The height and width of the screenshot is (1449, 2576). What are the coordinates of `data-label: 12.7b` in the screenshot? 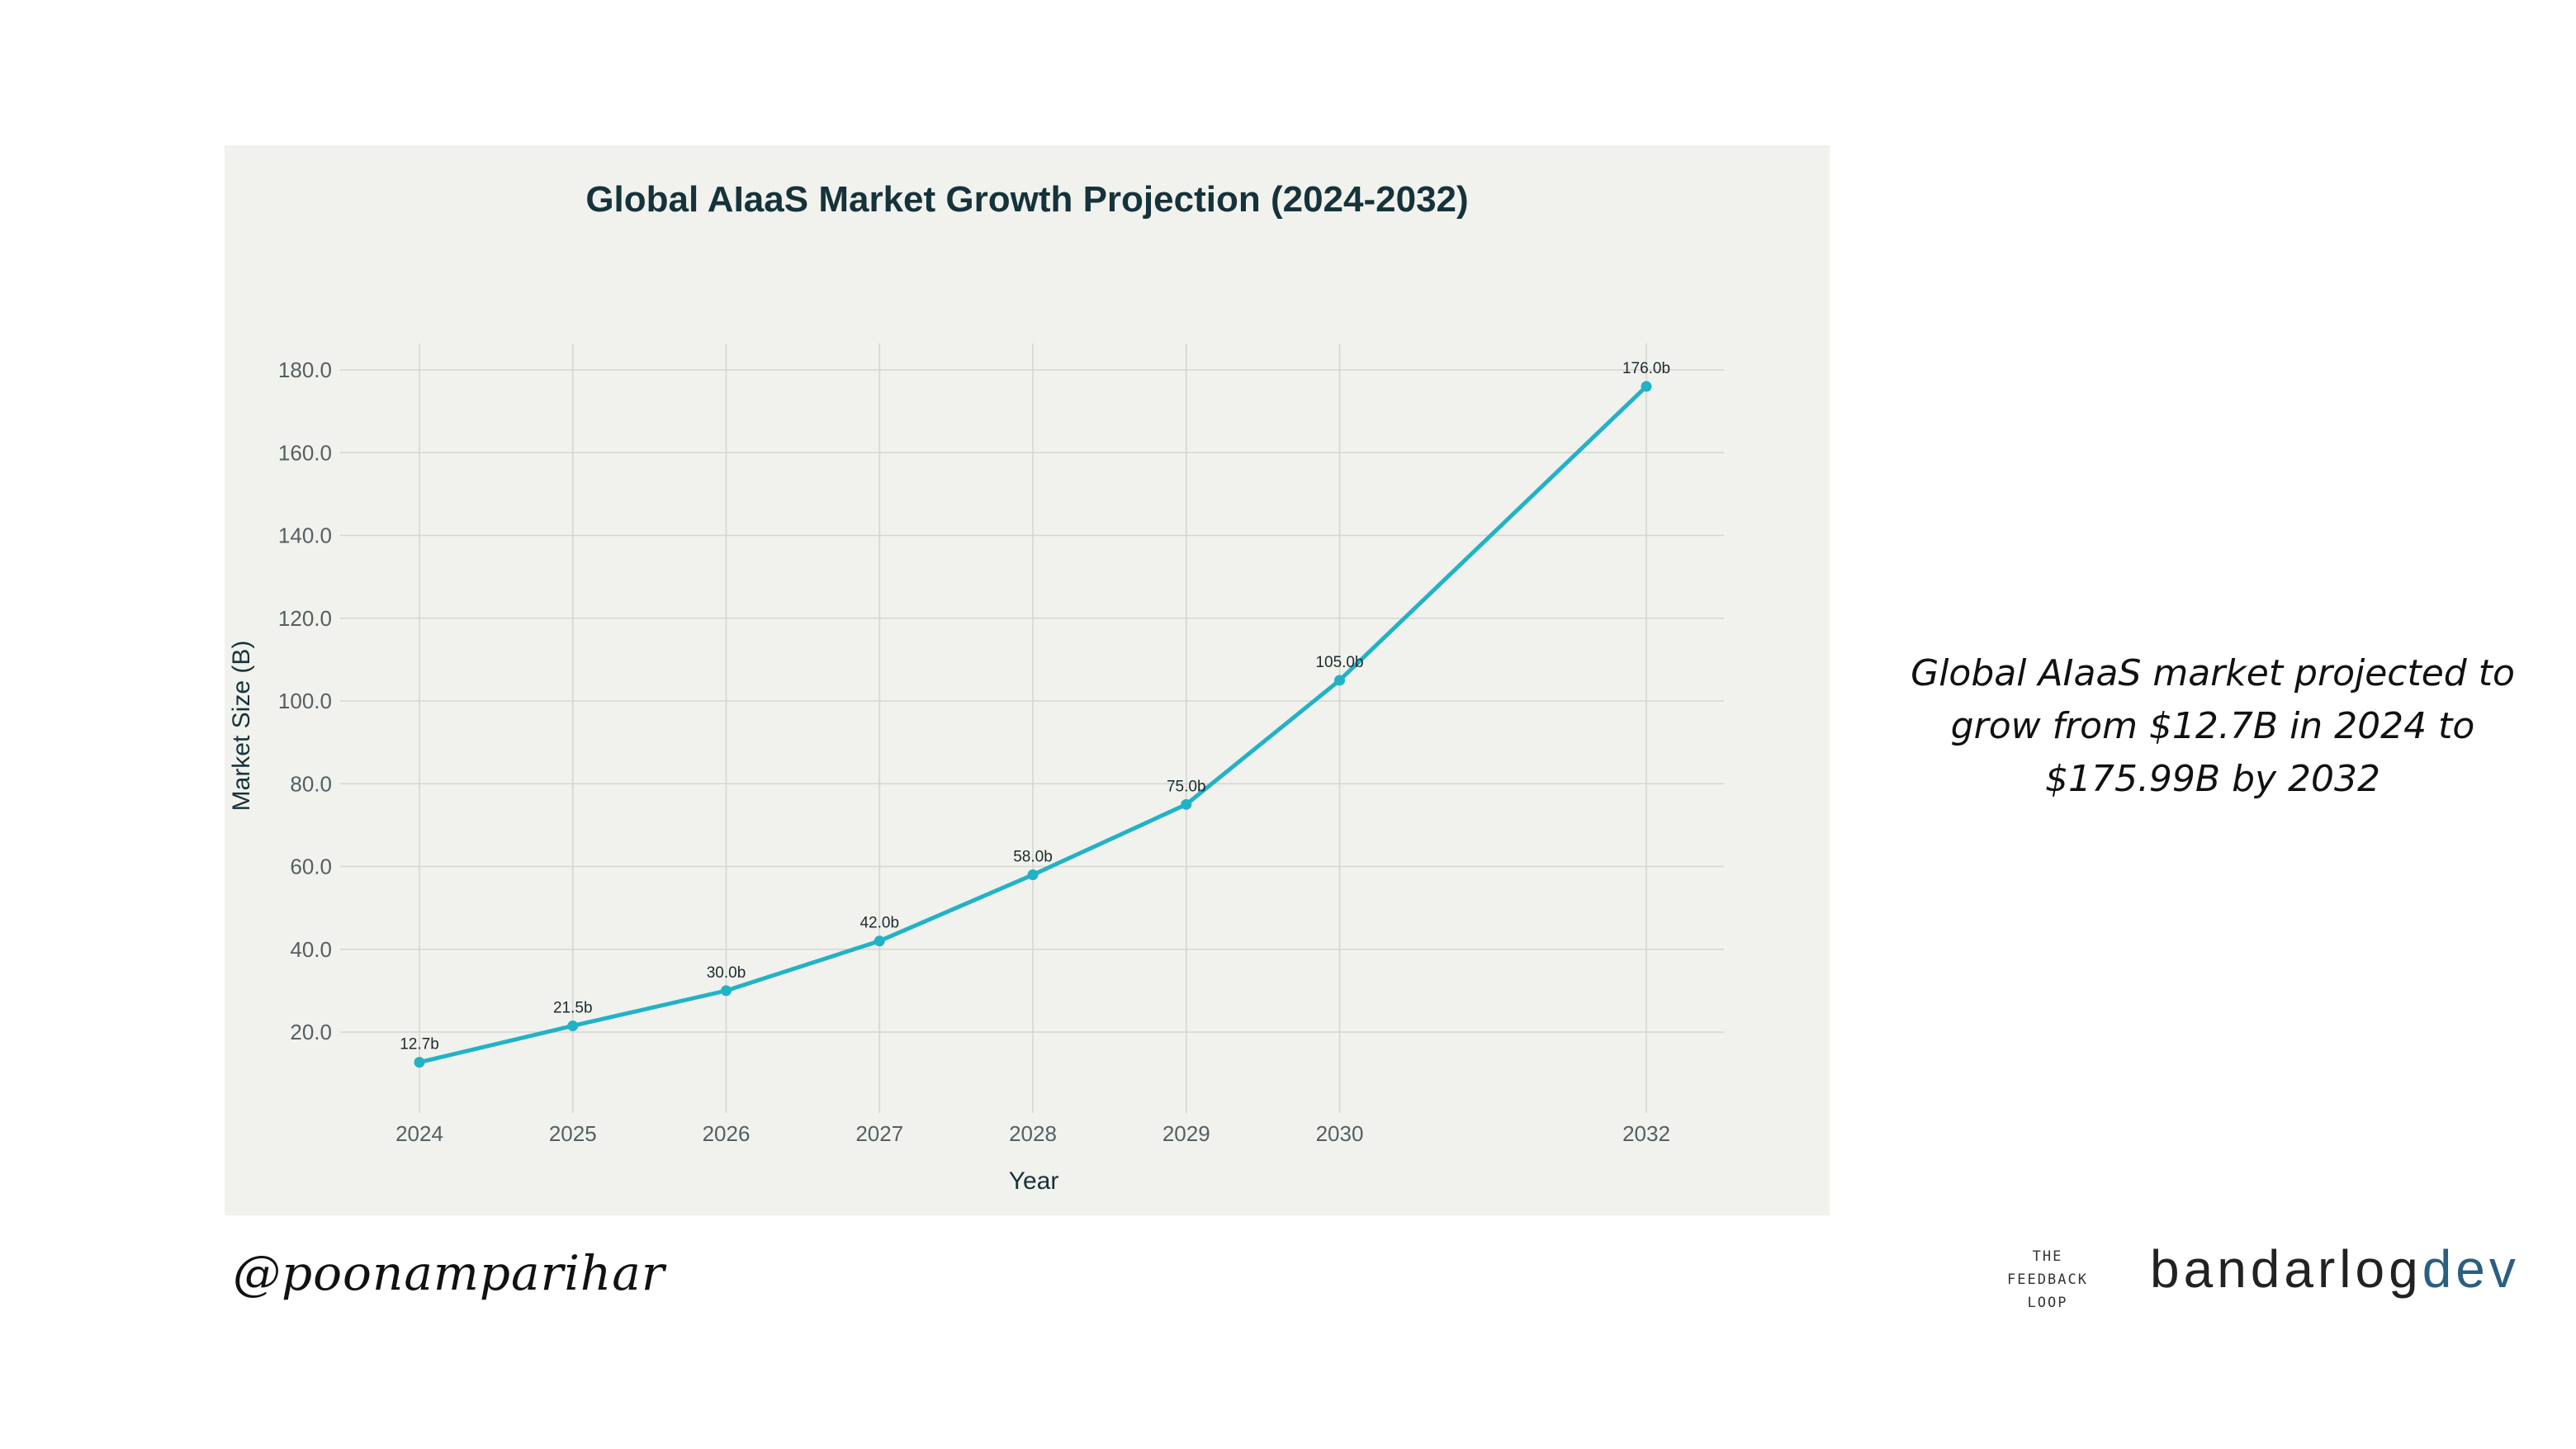 It's located at (419, 1045).